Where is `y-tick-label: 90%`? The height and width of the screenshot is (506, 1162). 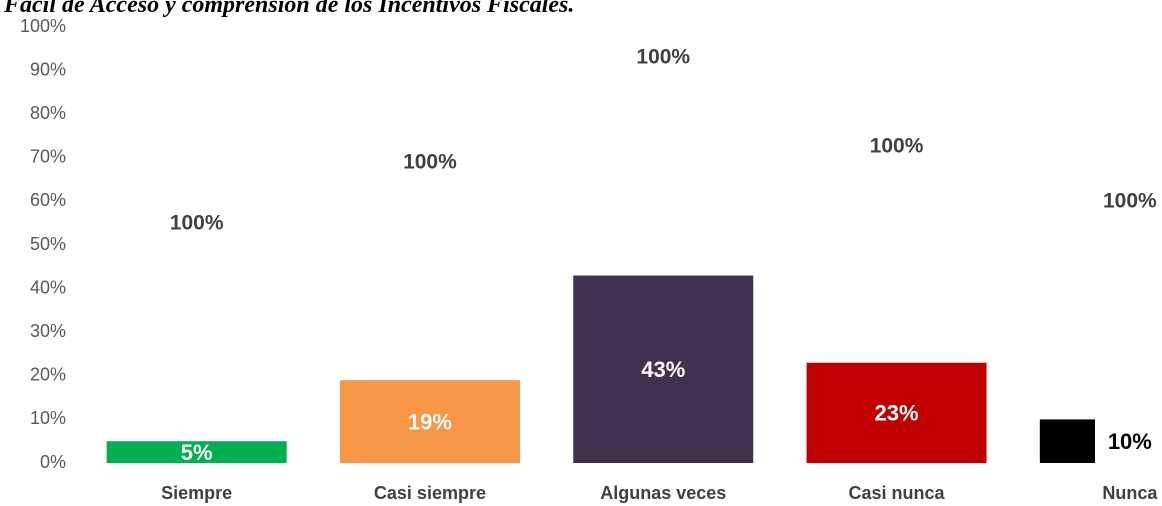 y-tick-label: 90% is located at coordinates (48, 69).